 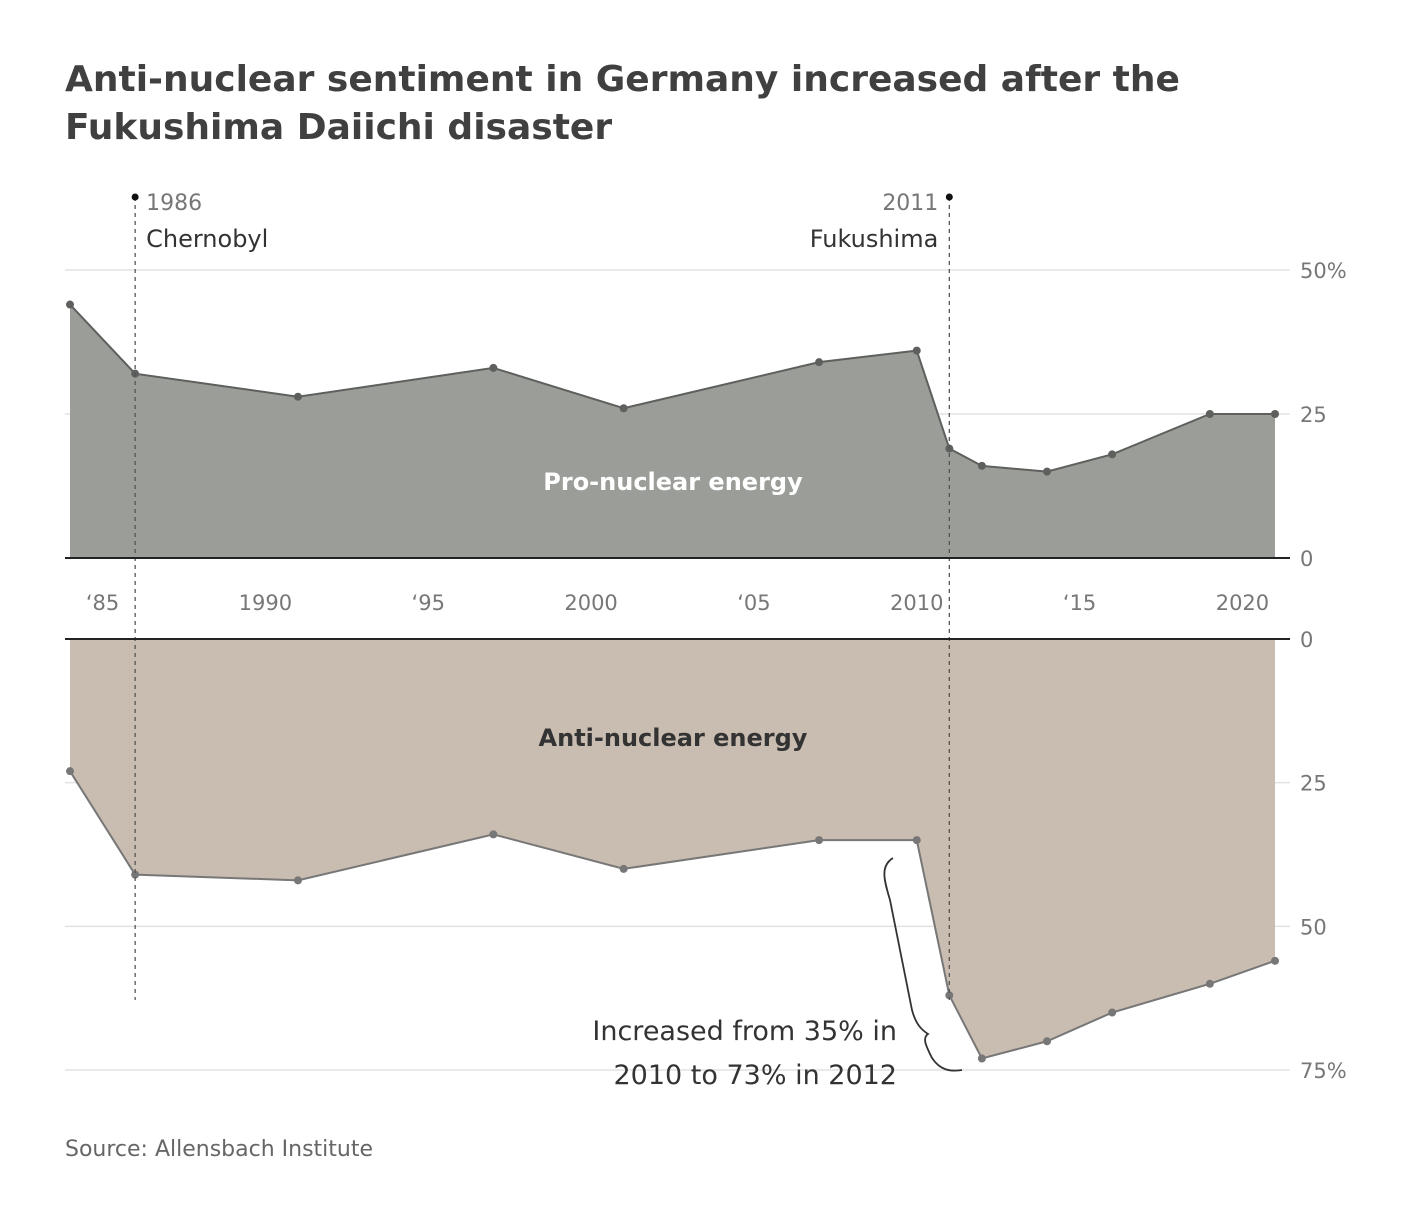 I want to click on x-tick-label: ‘05, so click(x=753, y=603).